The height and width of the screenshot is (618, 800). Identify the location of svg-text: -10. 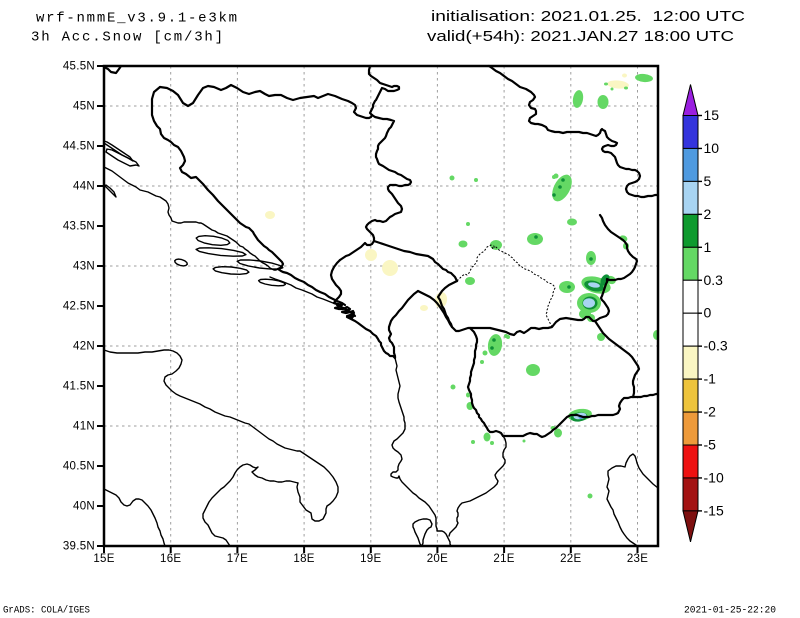
(714, 477).